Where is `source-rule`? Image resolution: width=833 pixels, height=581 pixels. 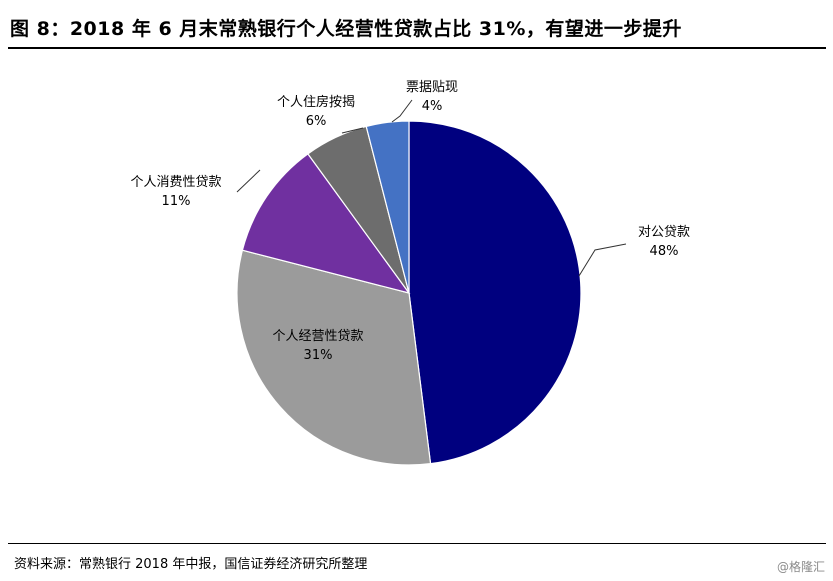
source-rule is located at coordinates (417, 543).